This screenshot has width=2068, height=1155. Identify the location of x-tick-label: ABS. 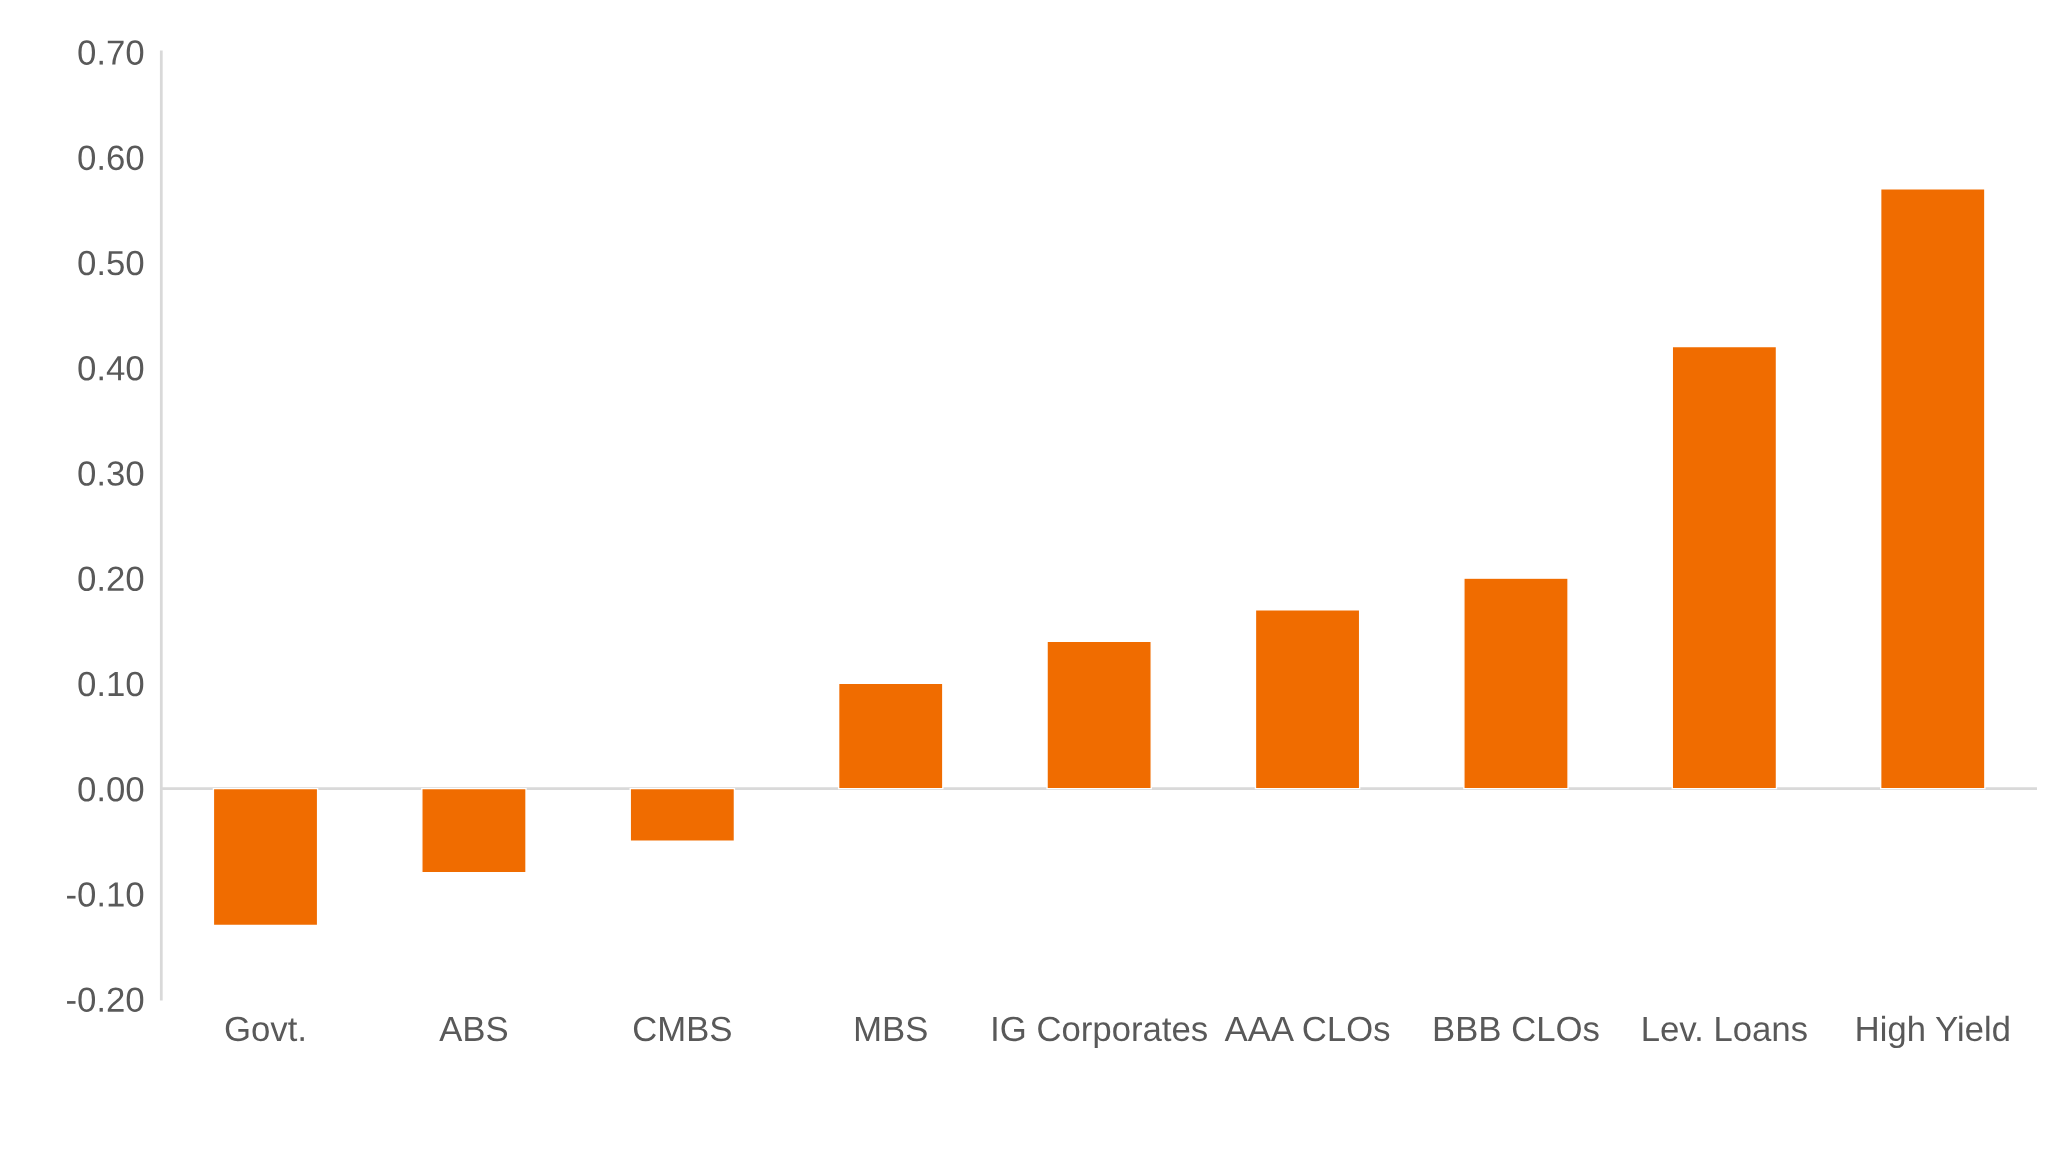
(473, 1029).